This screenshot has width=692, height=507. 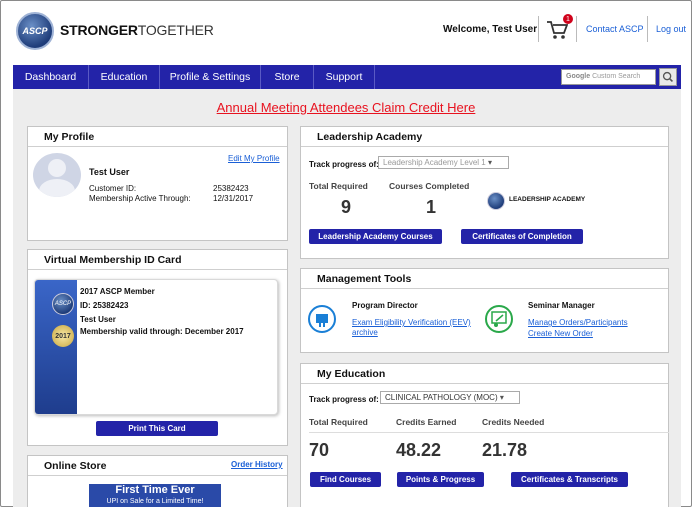 I want to click on contact-link: Contact ASCP, so click(x=615, y=29).